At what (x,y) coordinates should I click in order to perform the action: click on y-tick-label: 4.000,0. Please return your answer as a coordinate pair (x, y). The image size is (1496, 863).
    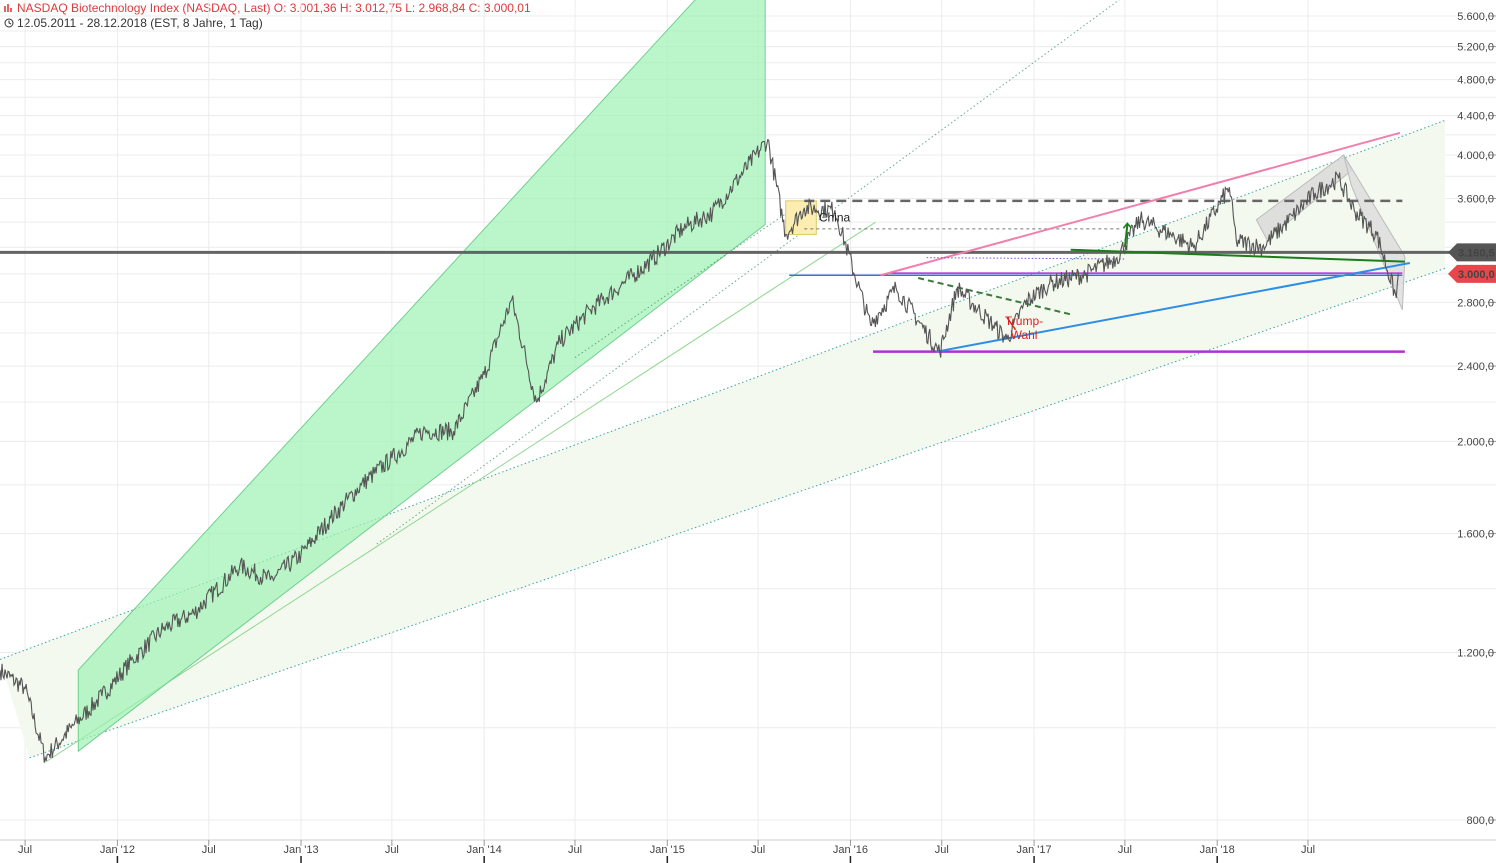
    Looking at the image, I should click on (1475, 156).